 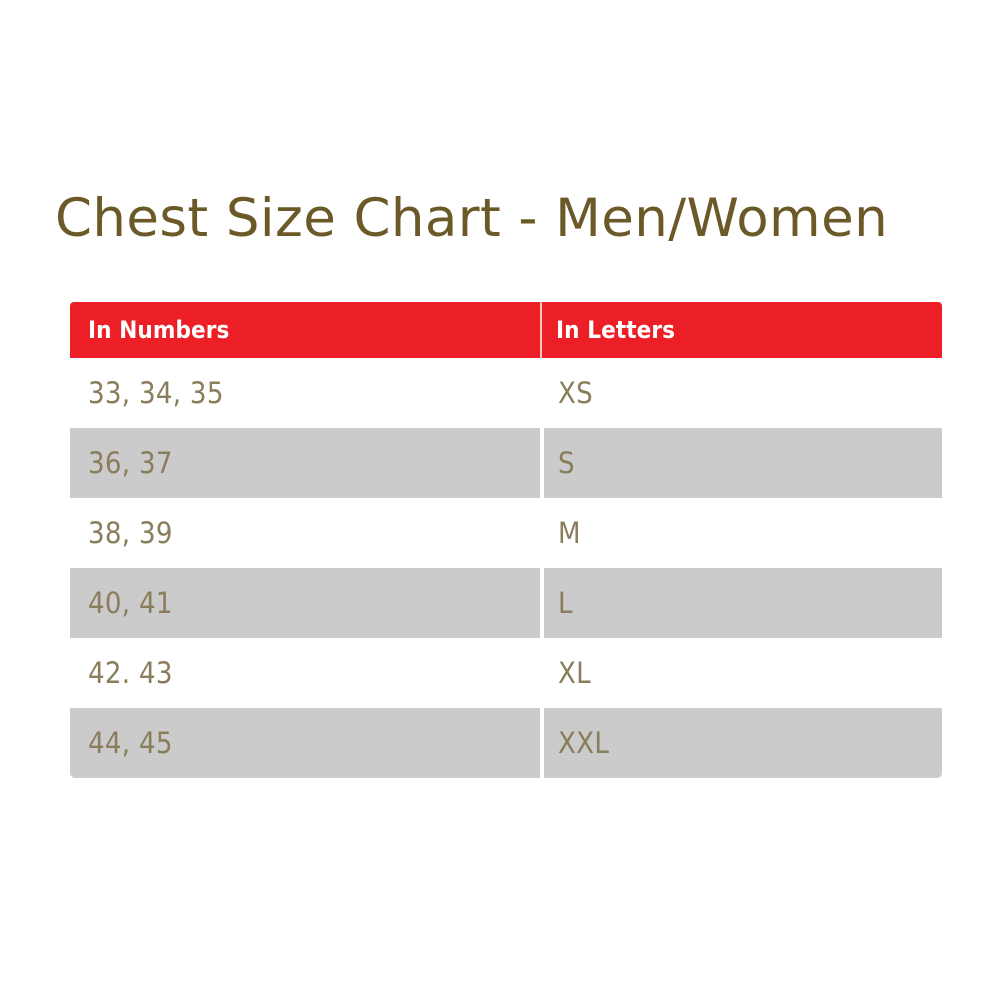 I want to click on header-column-divider, so click(x=541, y=330).